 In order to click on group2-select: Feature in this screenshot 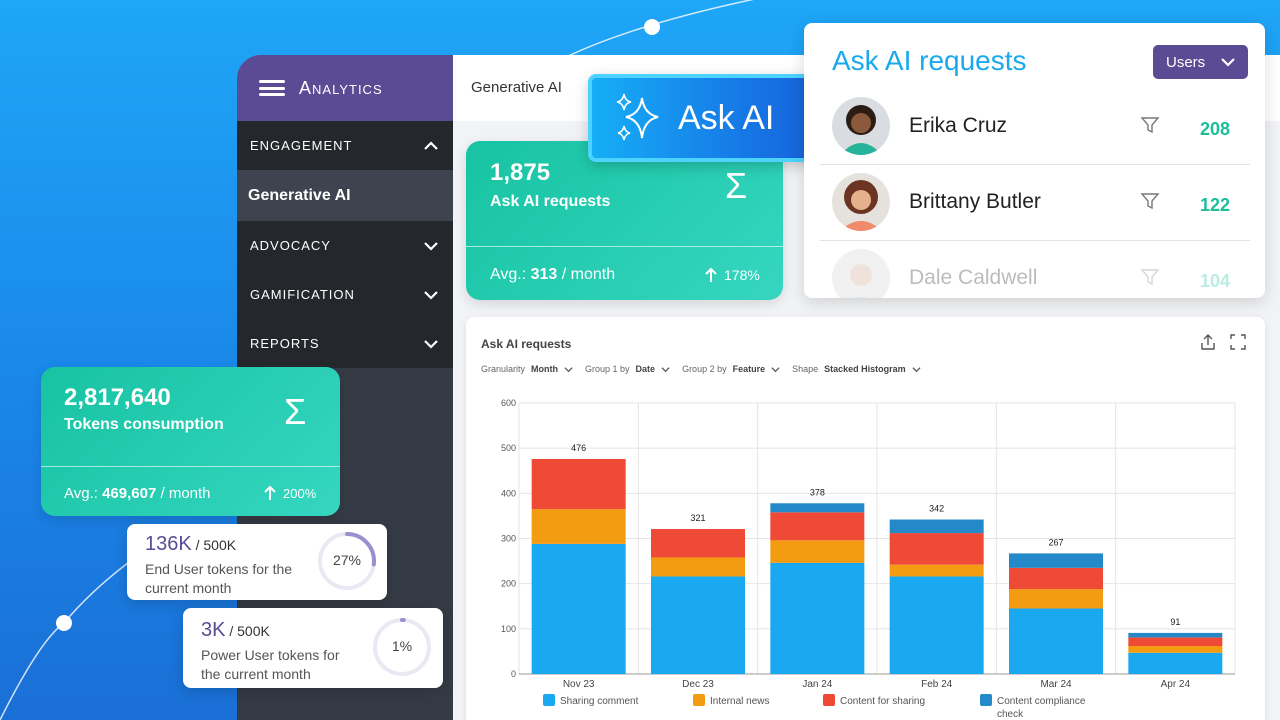, I will do `click(749, 369)`.